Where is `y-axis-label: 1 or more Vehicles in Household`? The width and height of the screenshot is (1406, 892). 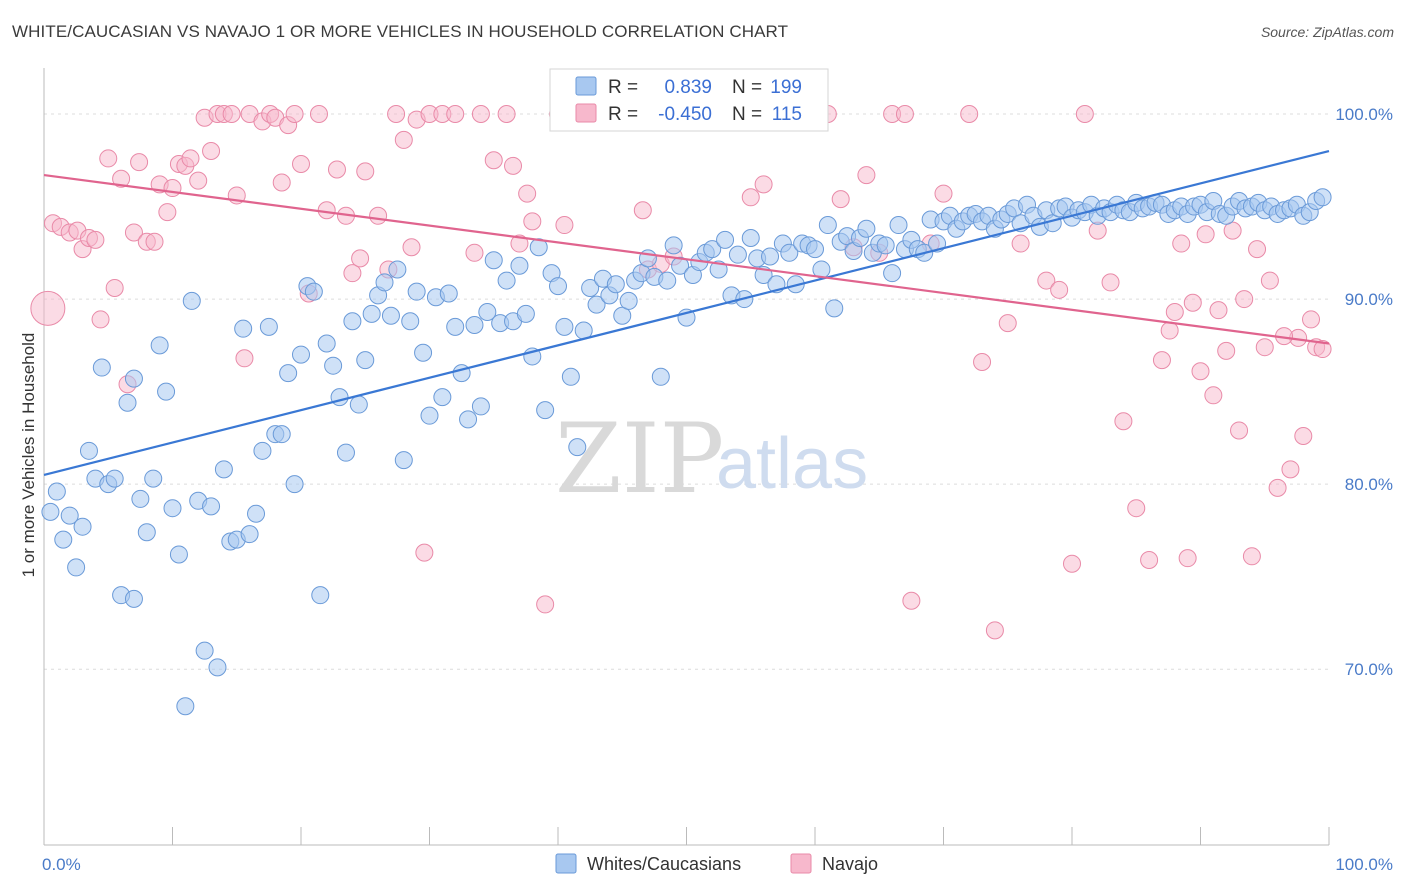 y-axis-label: 1 or more Vehicles in Household is located at coordinates (28, 455).